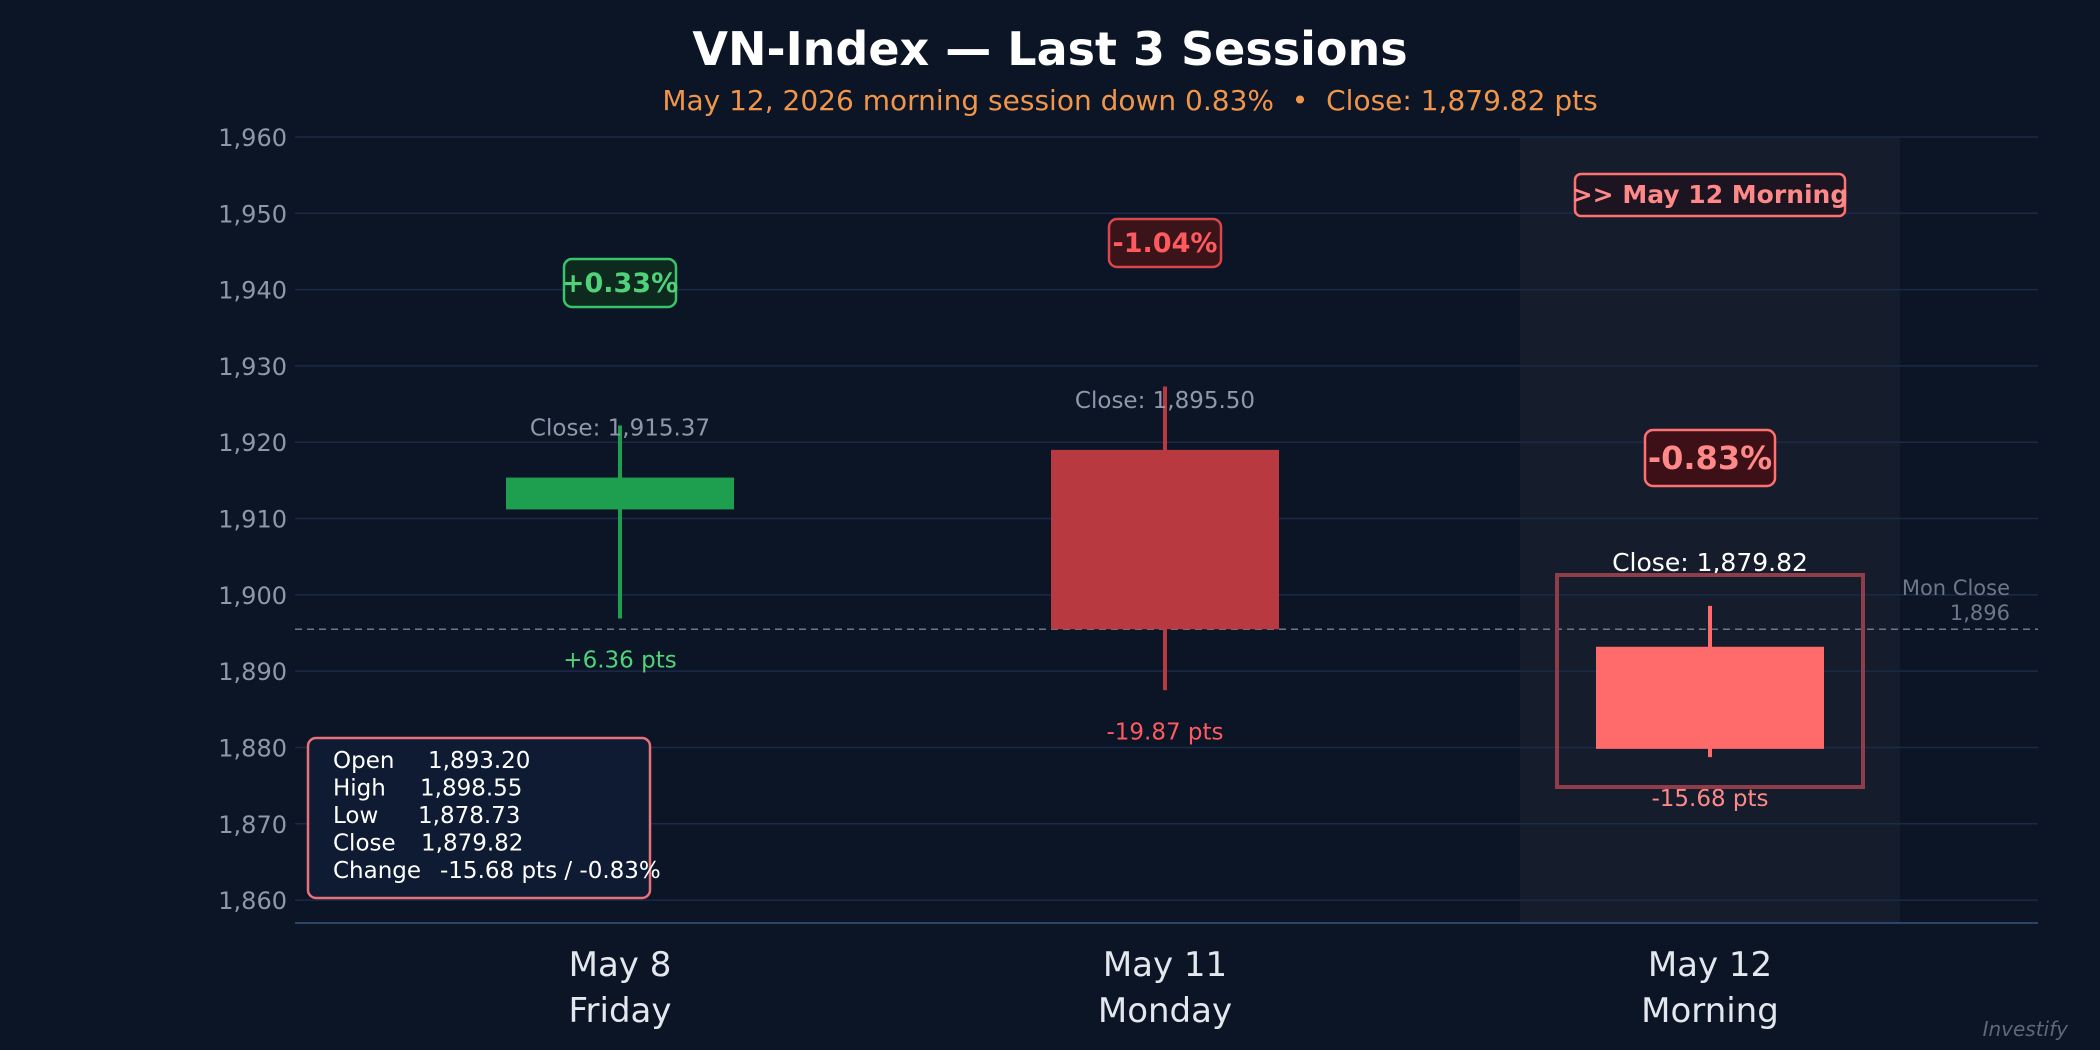 Image resolution: width=2100 pixels, height=1050 pixels. I want to click on ohlc-key-low: Low, so click(355, 816).